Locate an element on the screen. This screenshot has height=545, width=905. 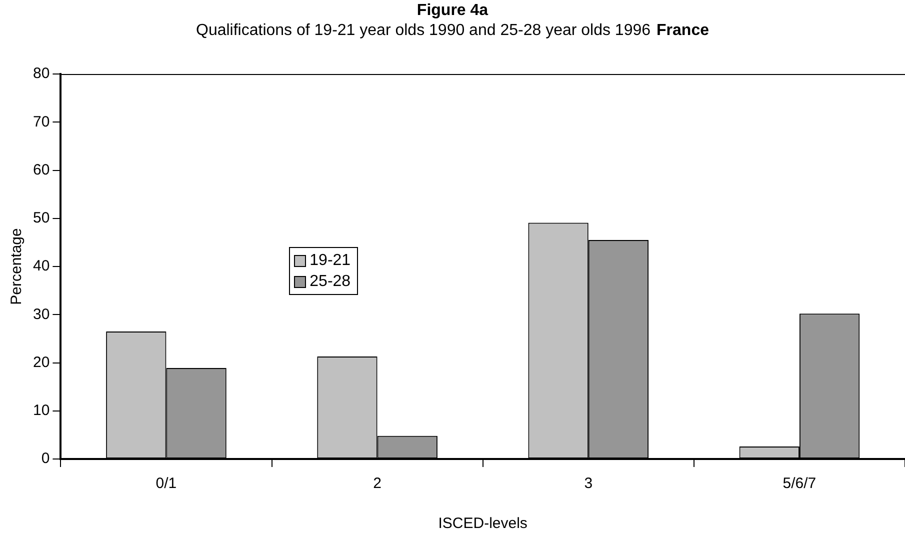
y-tick-label: 0 is located at coordinates (45, 459).